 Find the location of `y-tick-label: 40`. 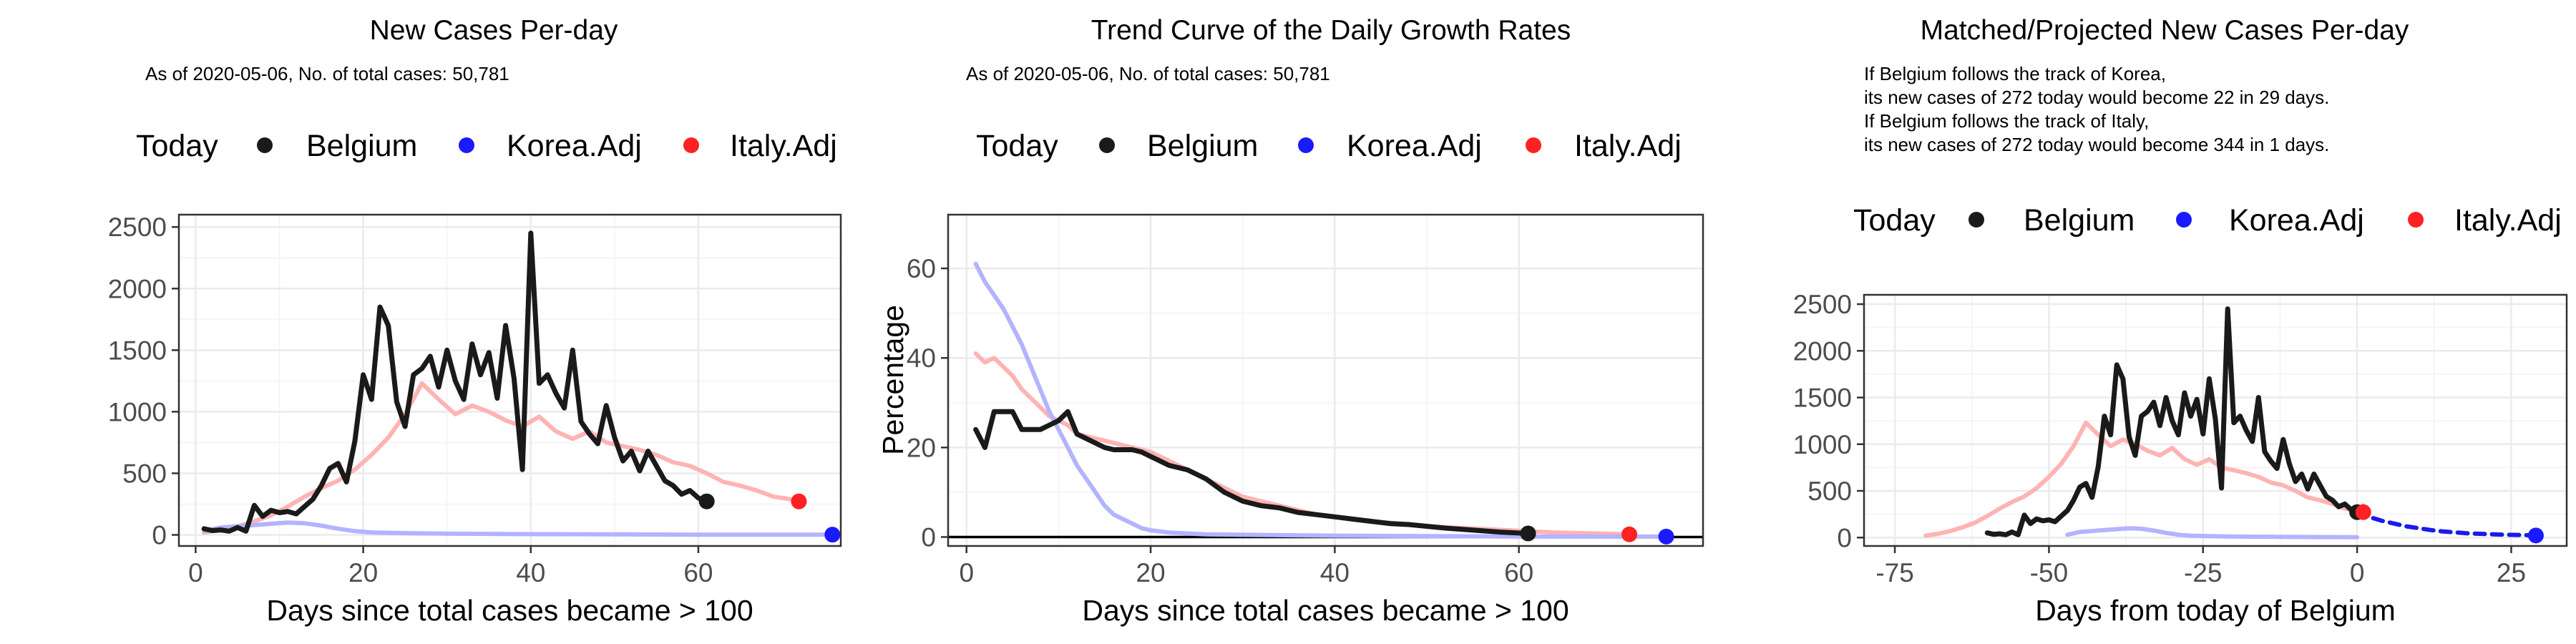

y-tick-label: 40 is located at coordinates (921, 358).